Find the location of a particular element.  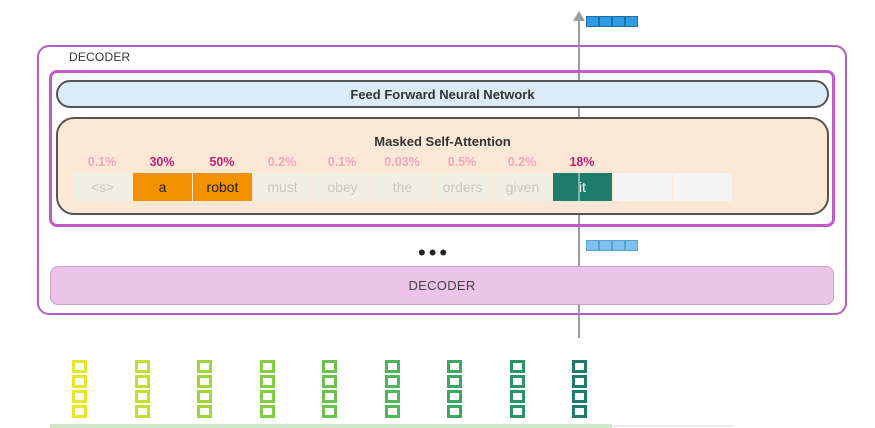

token-box: the is located at coordinates (402, 187).